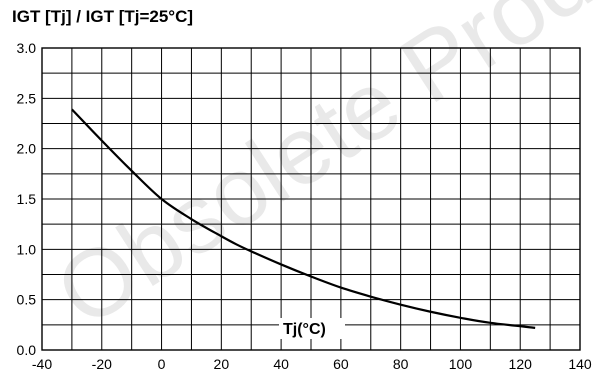 The height and width of the screenshot is (376, 606). What do you see at coordinates (27, 350) in the screenshot?
I see `y-tick-label: 0.0` at bounding box center [27, 350].